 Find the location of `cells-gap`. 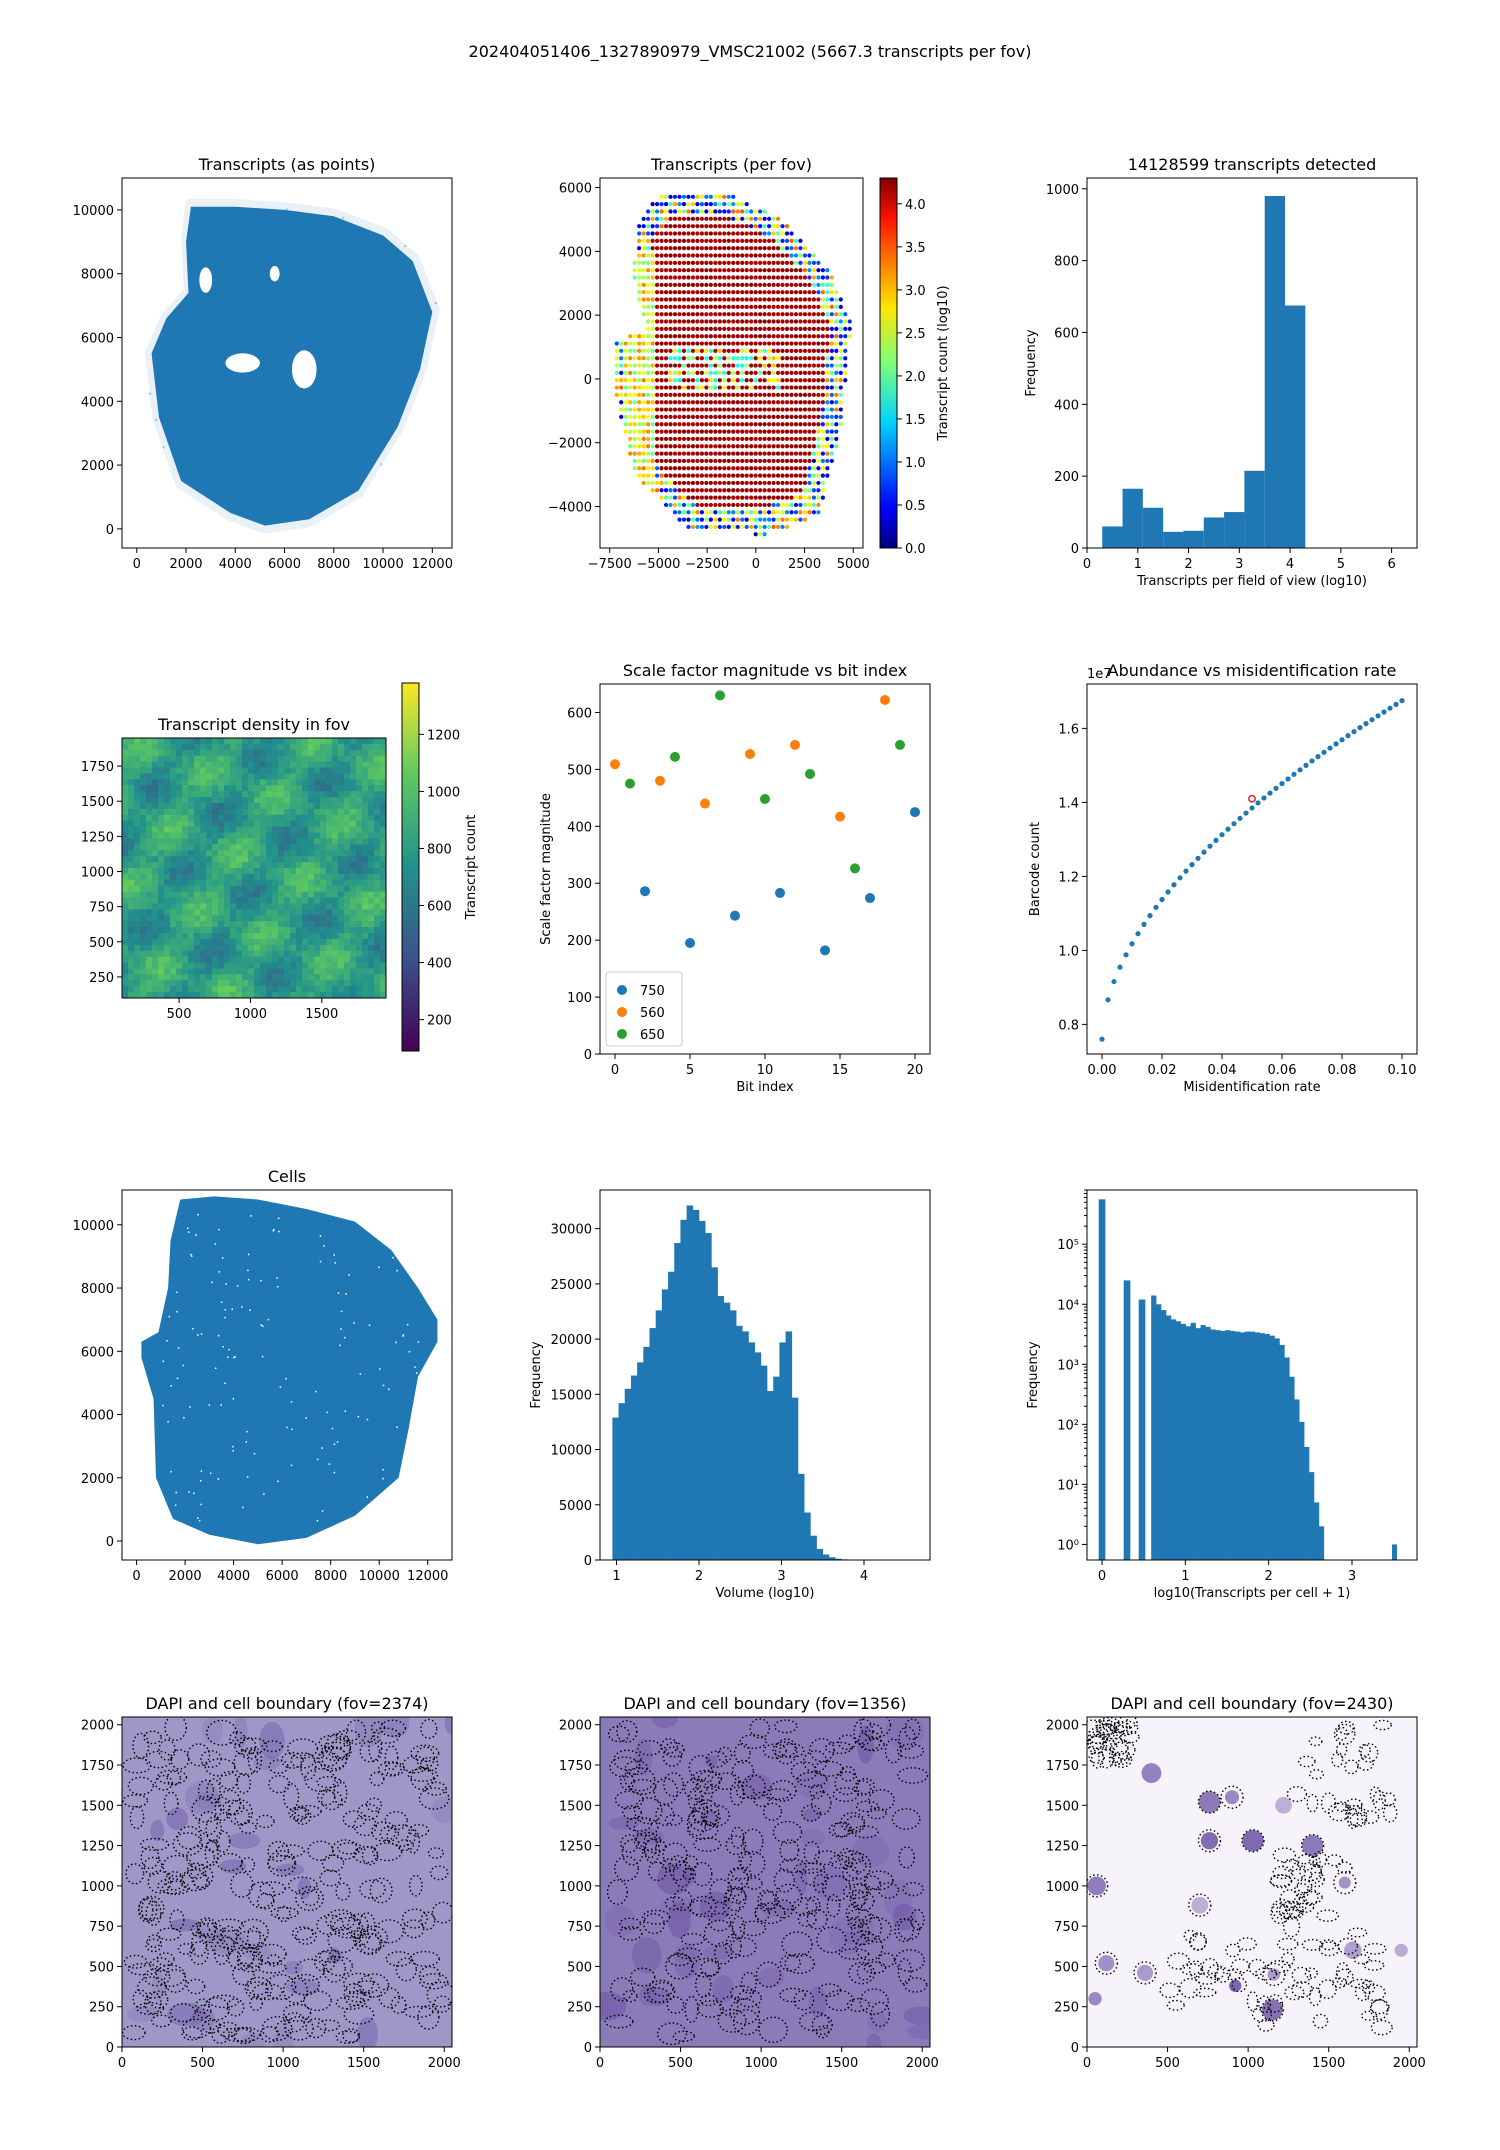

cells-gap is located at coordinates (222, 1258).